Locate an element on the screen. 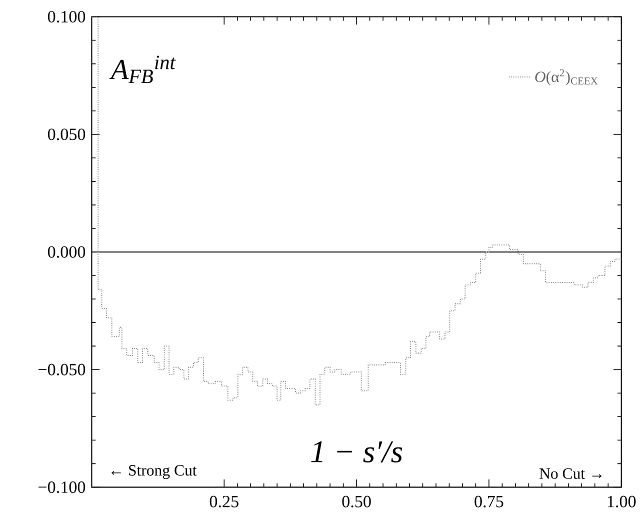  x-axis-title: 1 − s′/s is located at coordinates (356, 452).